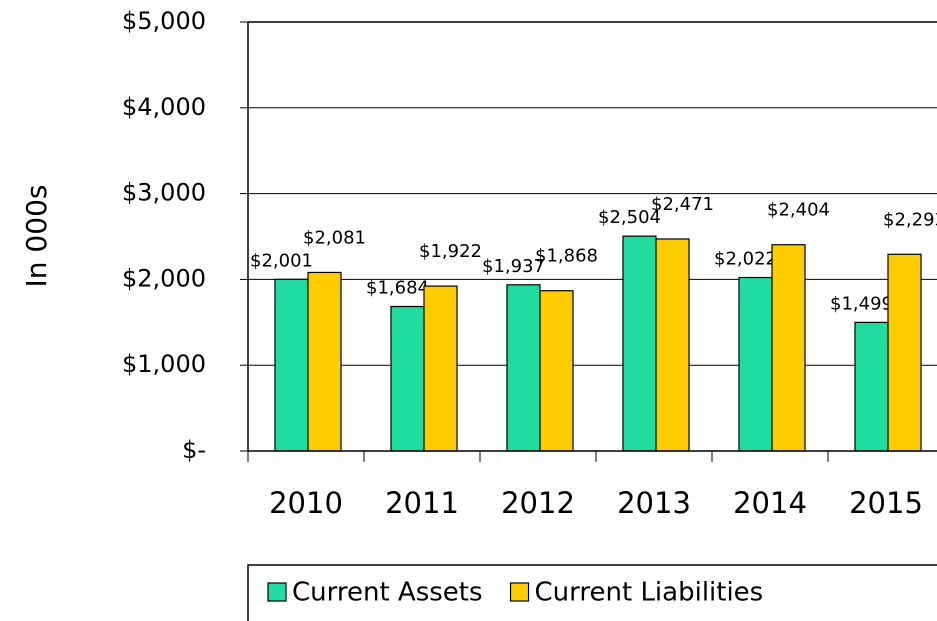 The image size is (937, 621). What do you see at coordinates (281, 260) in the screenshot?
I see `data-label: $2,001` at bounding box center [281, 260].